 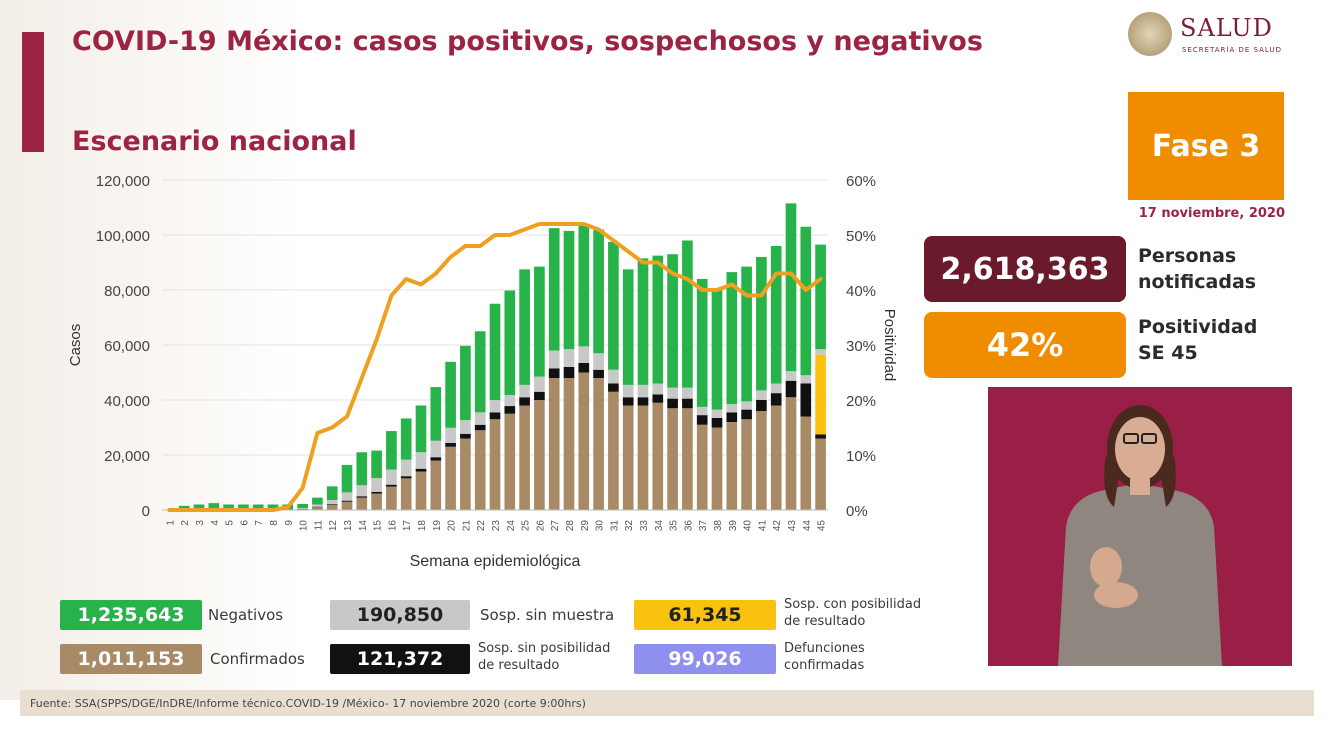 I want to click on fase-badge: Fase 3, so click(x=1206, y=146).